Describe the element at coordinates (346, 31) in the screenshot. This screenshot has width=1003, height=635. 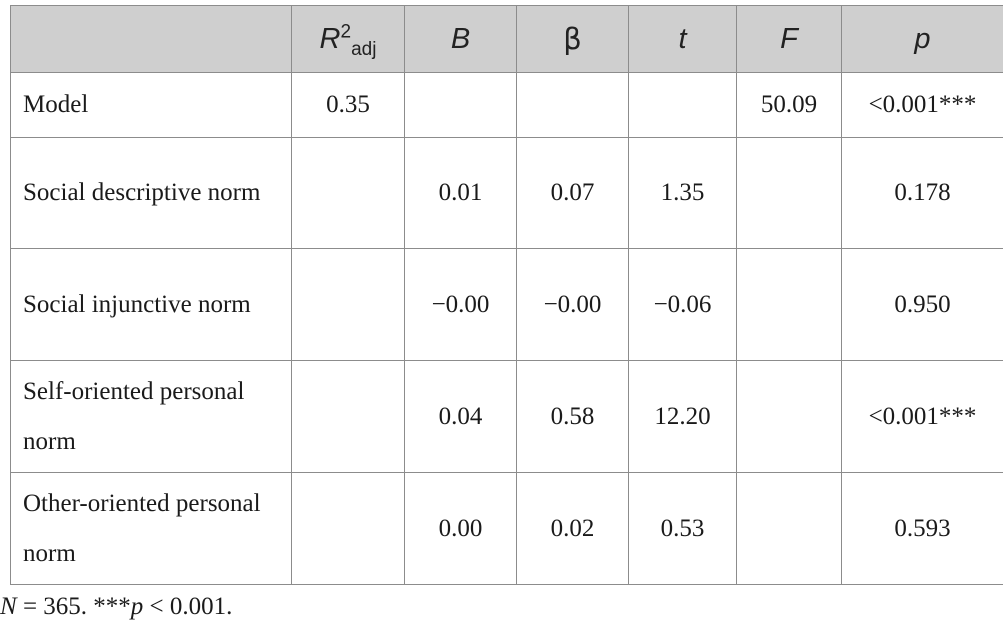
I see `header-r2-superscript: 2` at that location.